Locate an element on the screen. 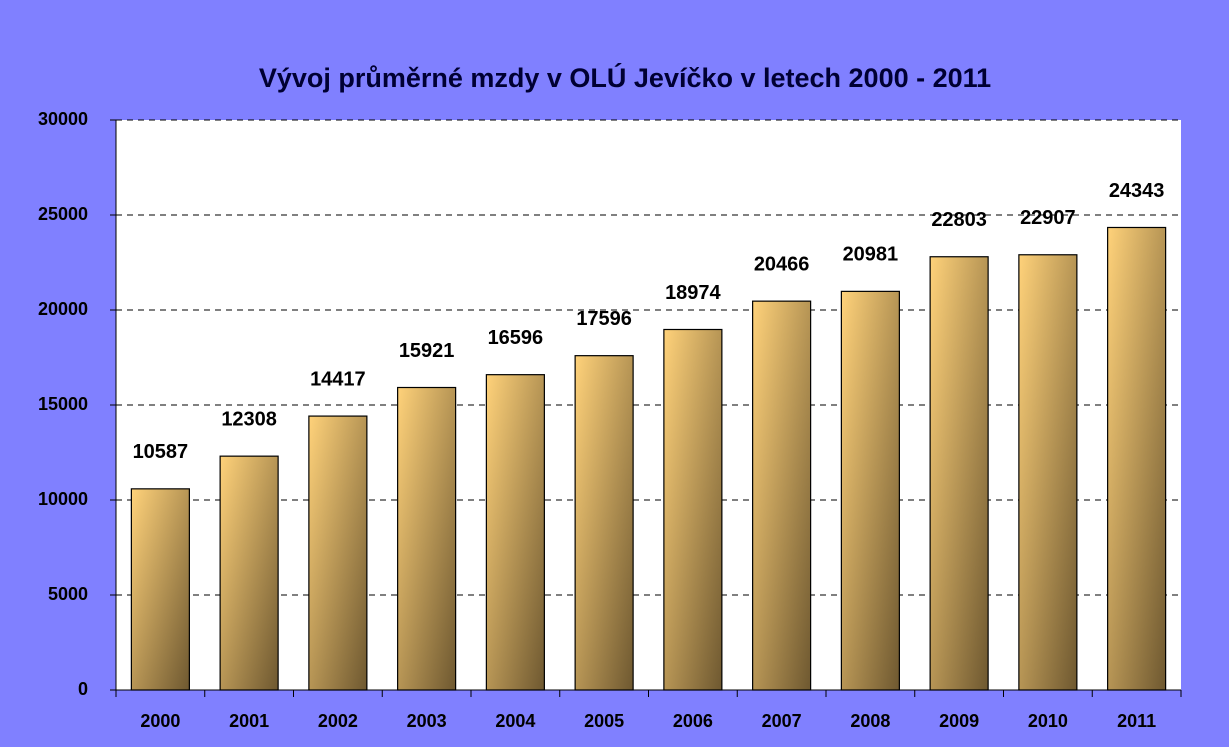 The image size is (1229, 747). y-tick-label: 5000 is located at coordinates (68, 594).